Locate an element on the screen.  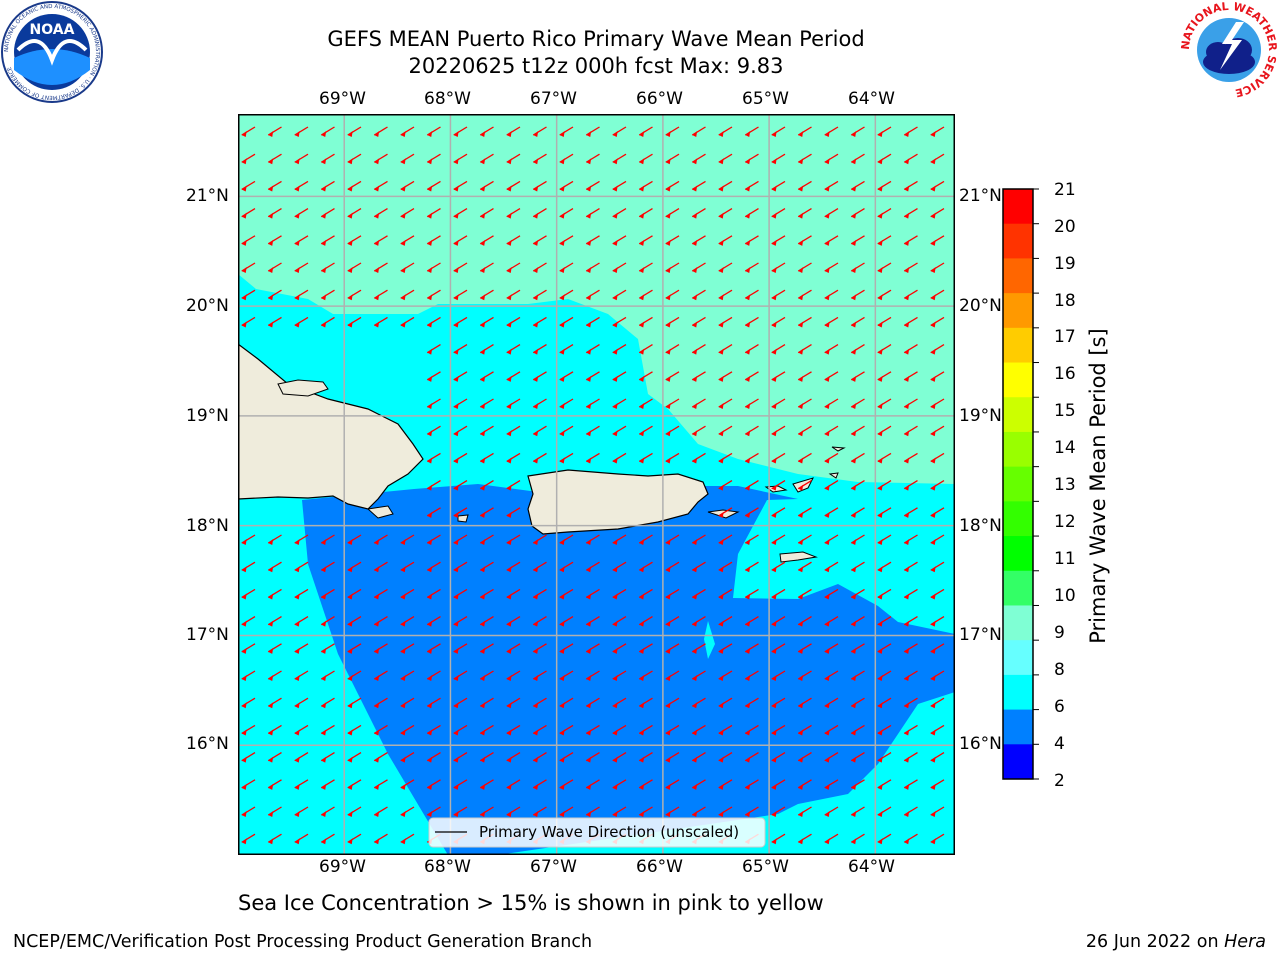
footer-date-text: 26 Jun 2022 on is located at coordinates (1152, 942).